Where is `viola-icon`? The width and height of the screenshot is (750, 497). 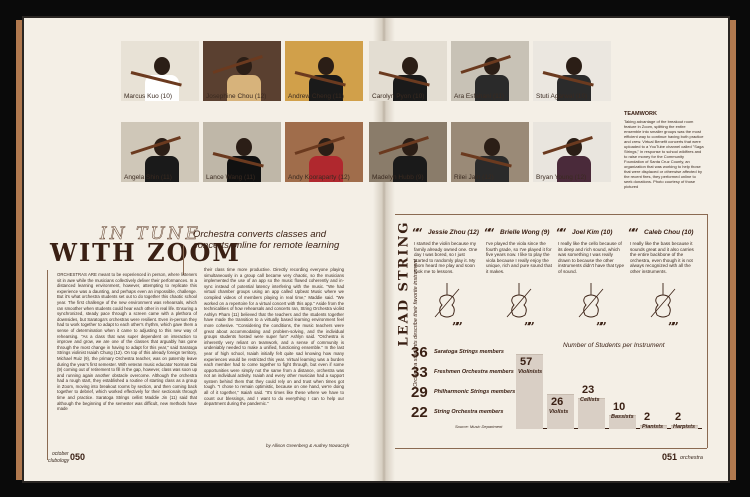
viola-icon is located at coordinates (519, 300).